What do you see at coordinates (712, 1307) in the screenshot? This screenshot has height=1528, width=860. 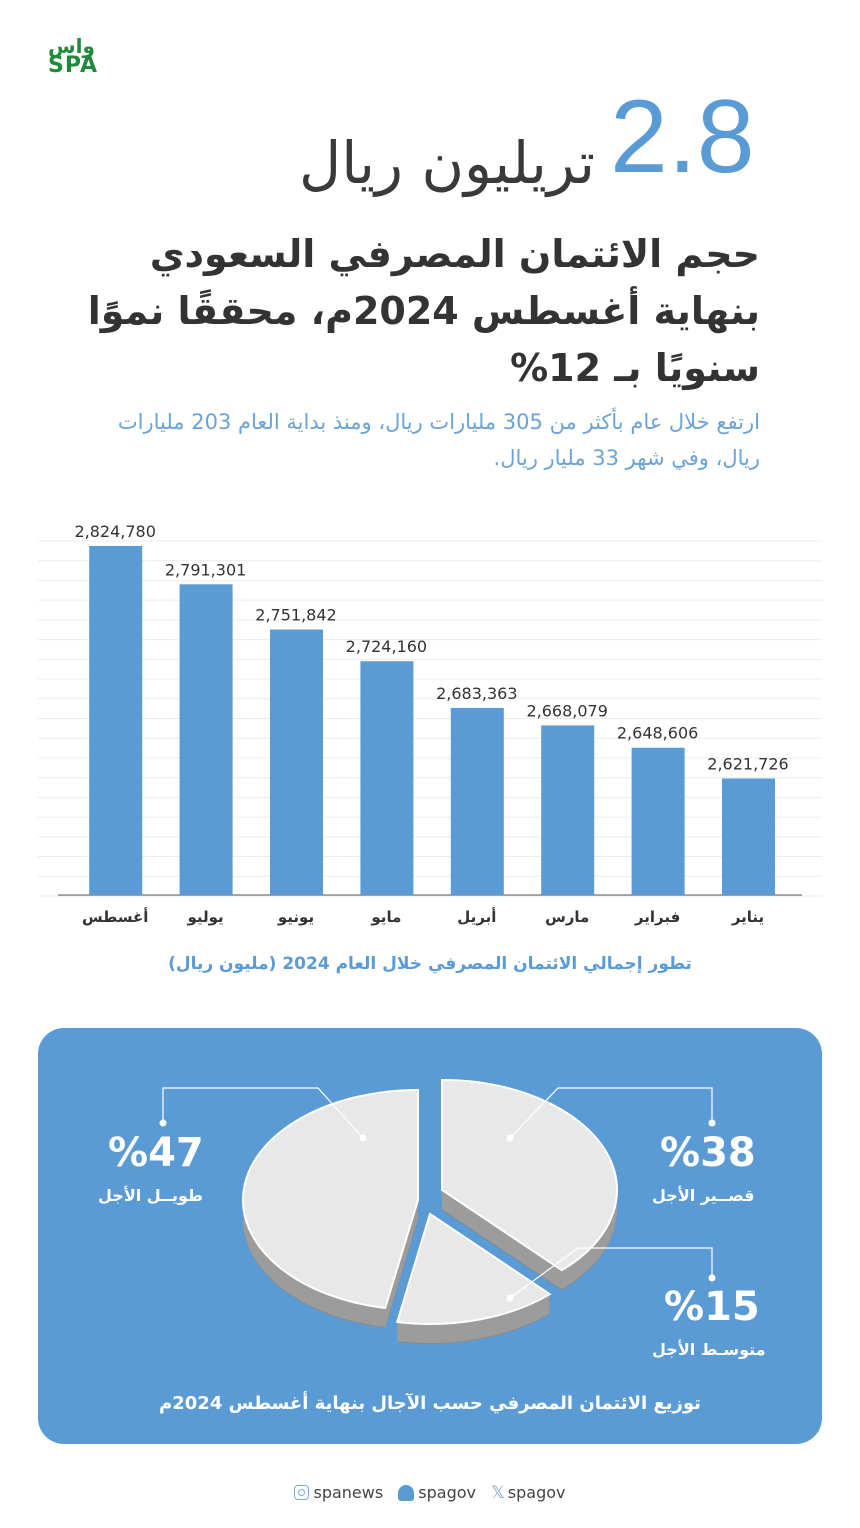 I see `pie-pct-medium: %15` at bounding box center [712, 1307].